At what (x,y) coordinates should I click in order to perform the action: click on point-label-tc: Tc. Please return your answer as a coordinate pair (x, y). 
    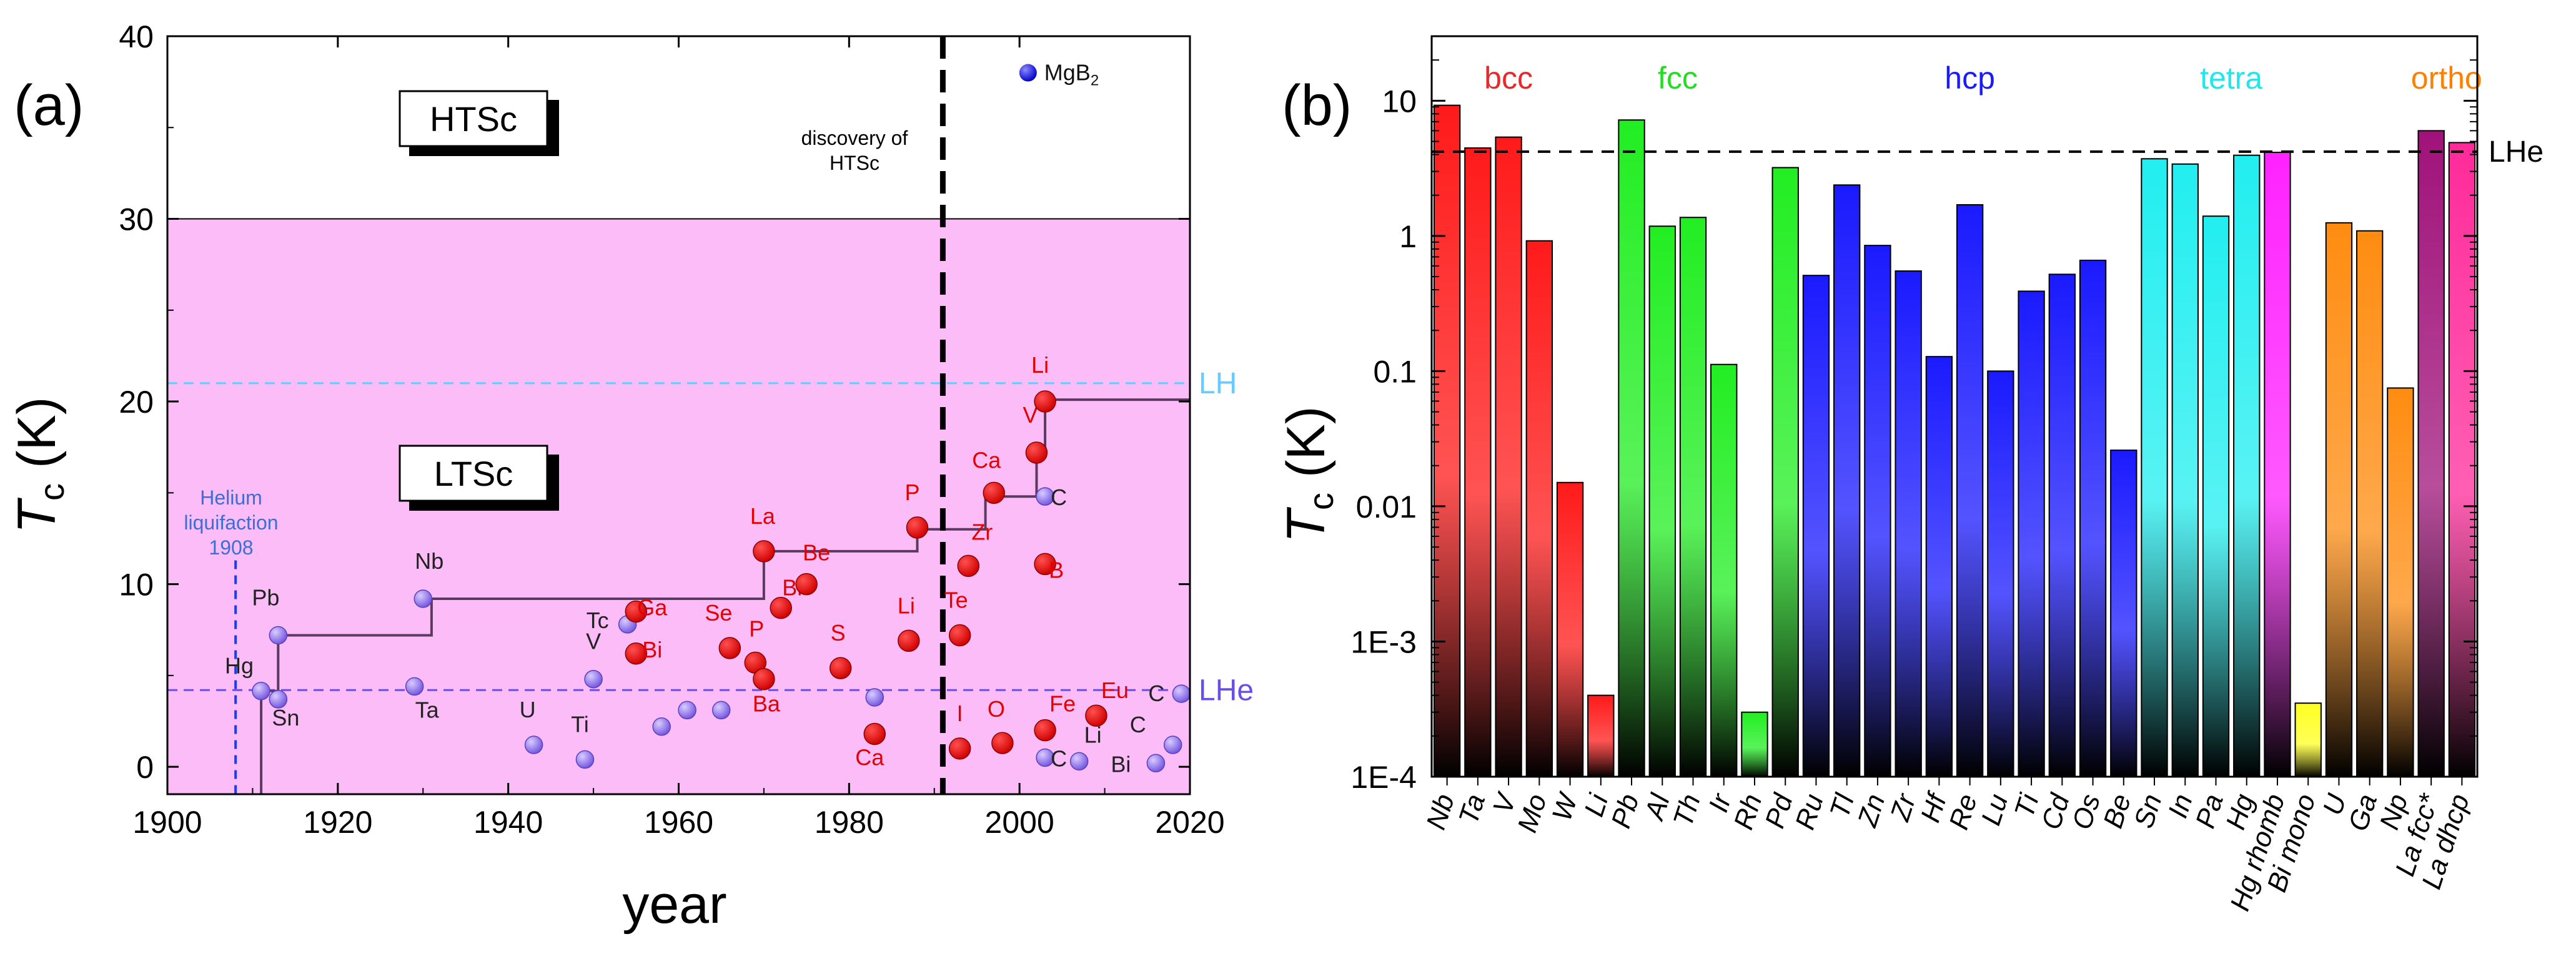
    Looking at the image, I should click on (598, 620).